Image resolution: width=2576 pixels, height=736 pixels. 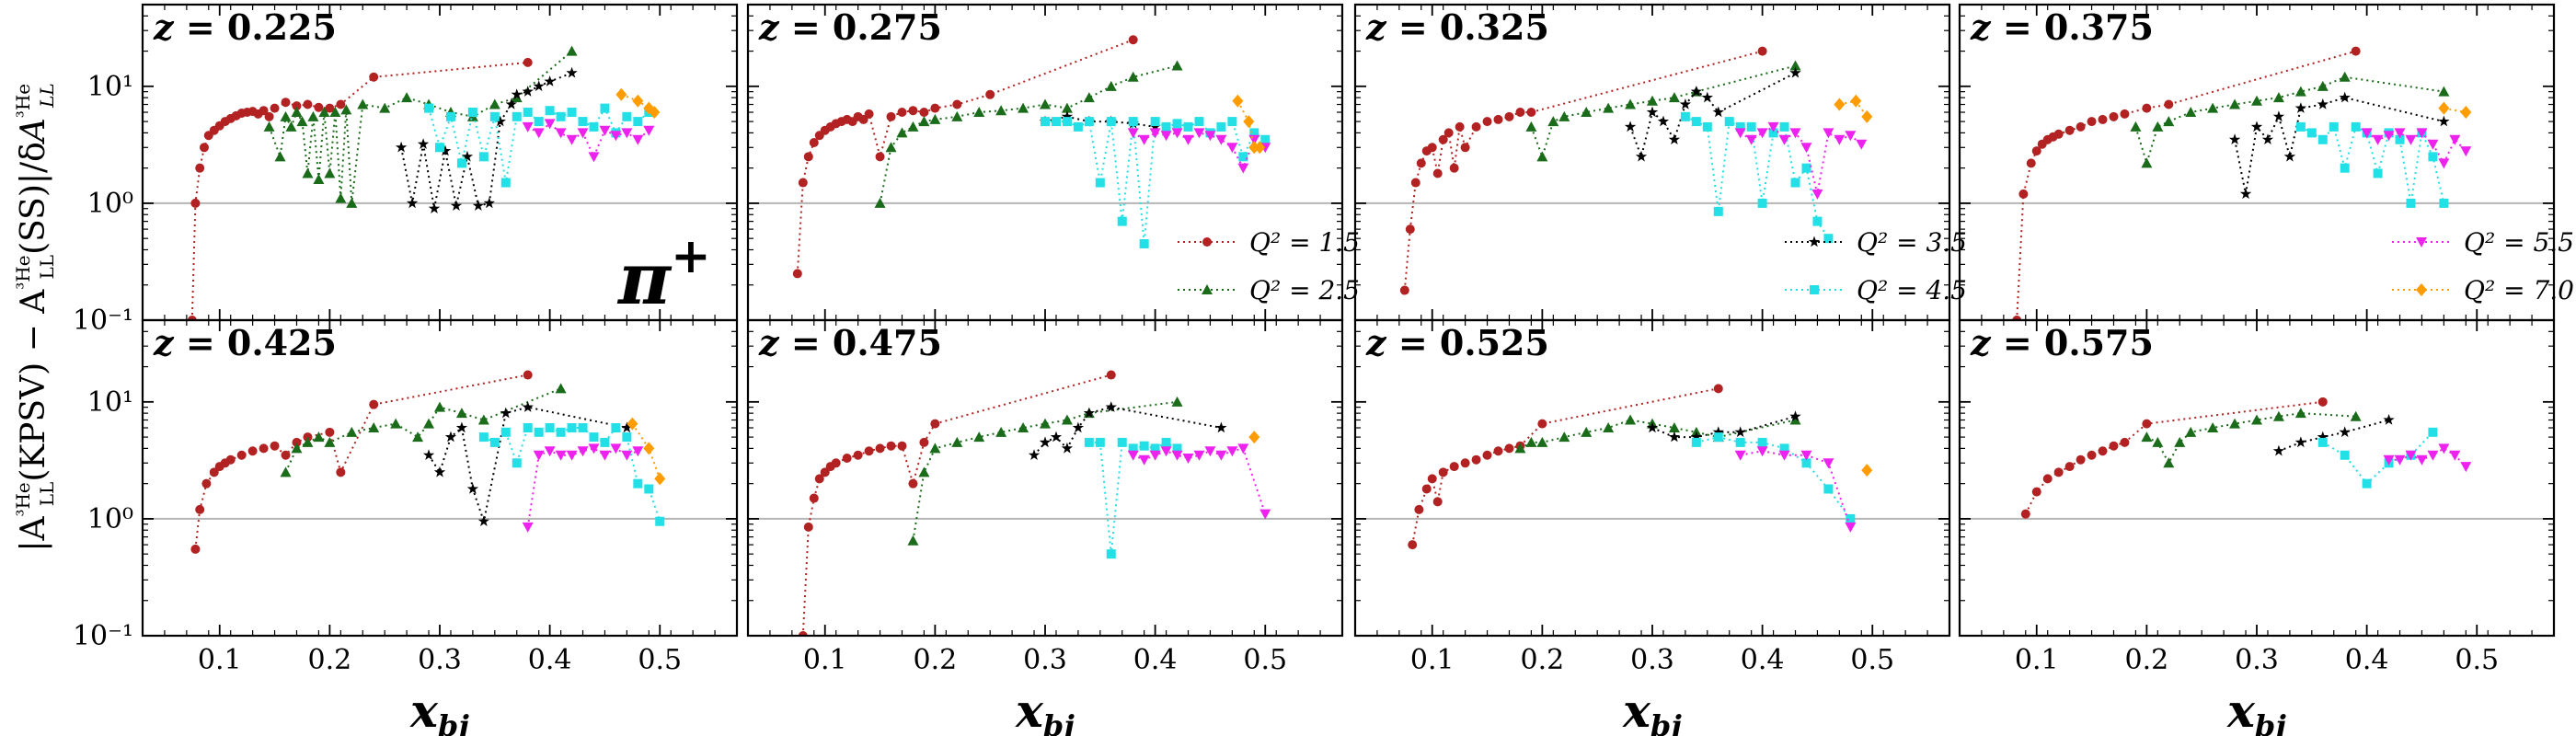 What do you see at coordinates (1876, 290) in the screenshot?
I see `legend-item-q2-4.5: Q² = 4.5` at bounding box center [1876, 290].